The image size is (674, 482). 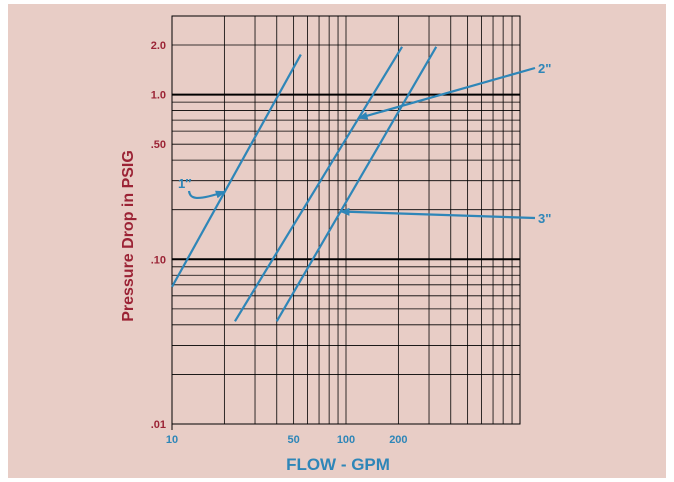 I want to click on y-tick-labels: .01 .10 .50 1.0 2.0, so click(x=158, y=235).